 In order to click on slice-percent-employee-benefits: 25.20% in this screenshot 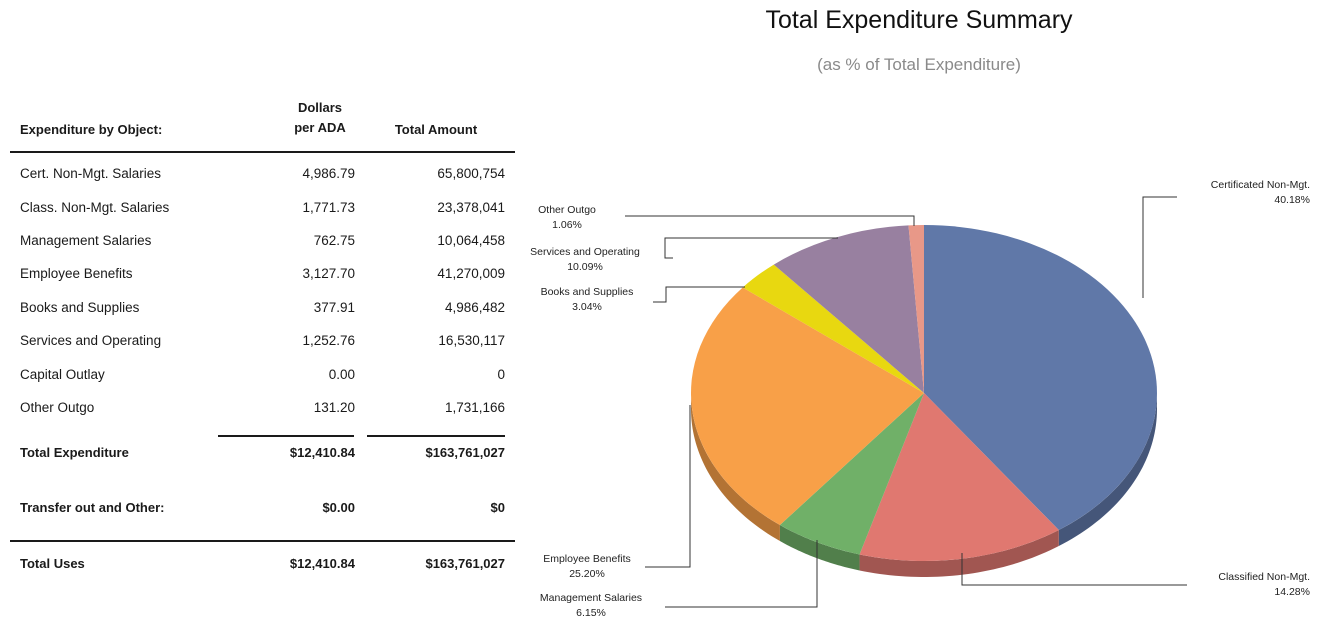, I will do `click(587, 574)`.